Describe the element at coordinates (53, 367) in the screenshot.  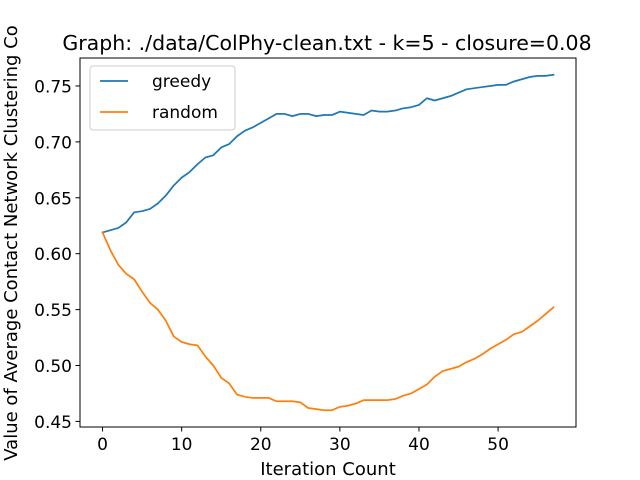
I see `y-tick-label: 0.50` at that location.